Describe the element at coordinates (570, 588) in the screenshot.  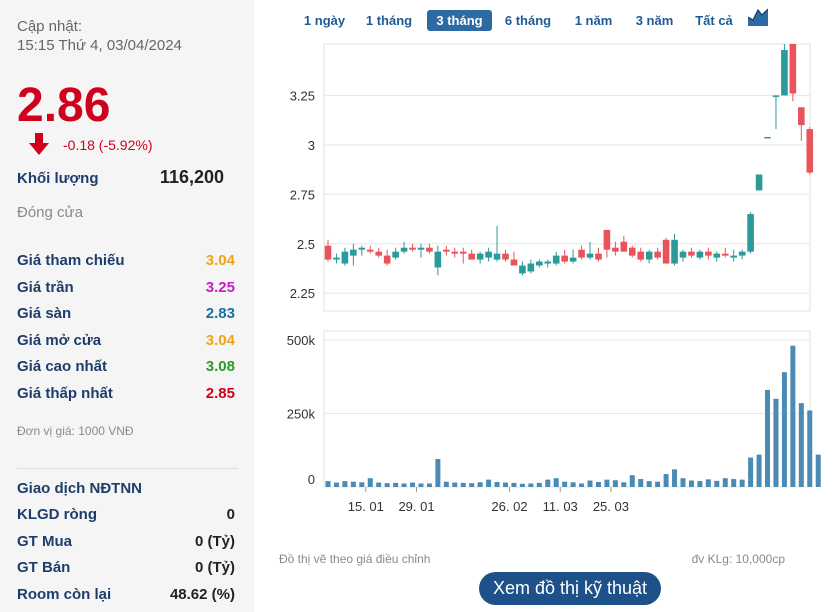
I see `technical-chart-button: Xem đồ thị kỹ thuật` at that location.